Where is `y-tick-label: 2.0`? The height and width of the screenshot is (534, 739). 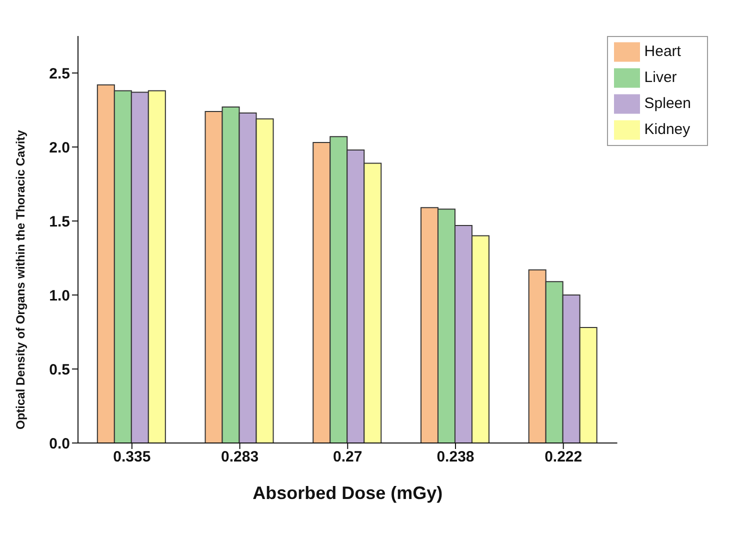 y-tick-label: 2.0 is located at coordinates (59, 147).